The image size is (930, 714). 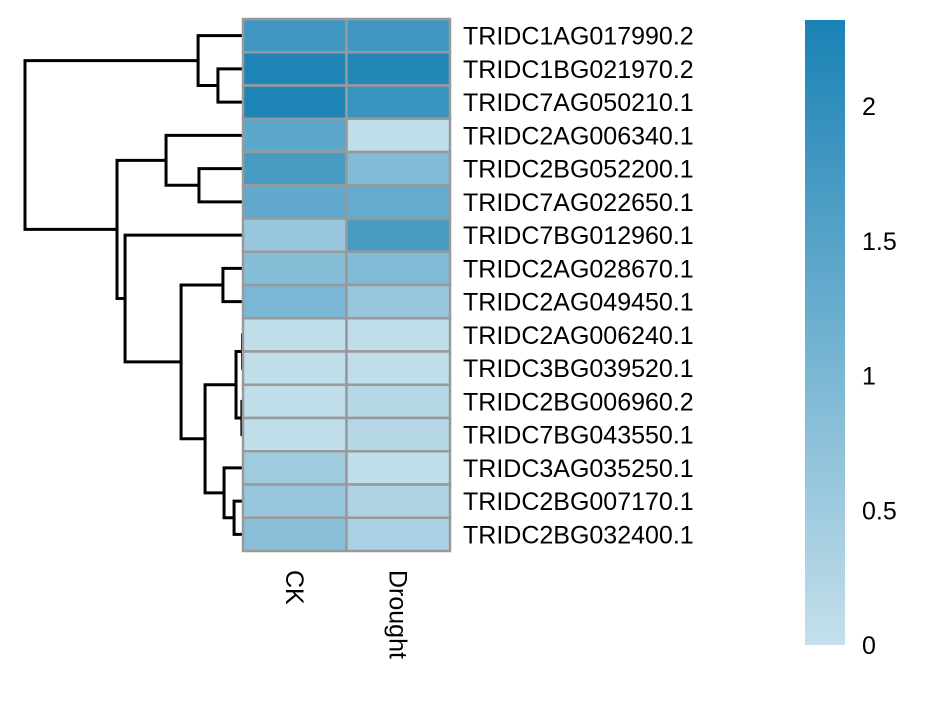 I want to click on row-label: TRIDC7AG022650.1, so click(x=578, y=203).